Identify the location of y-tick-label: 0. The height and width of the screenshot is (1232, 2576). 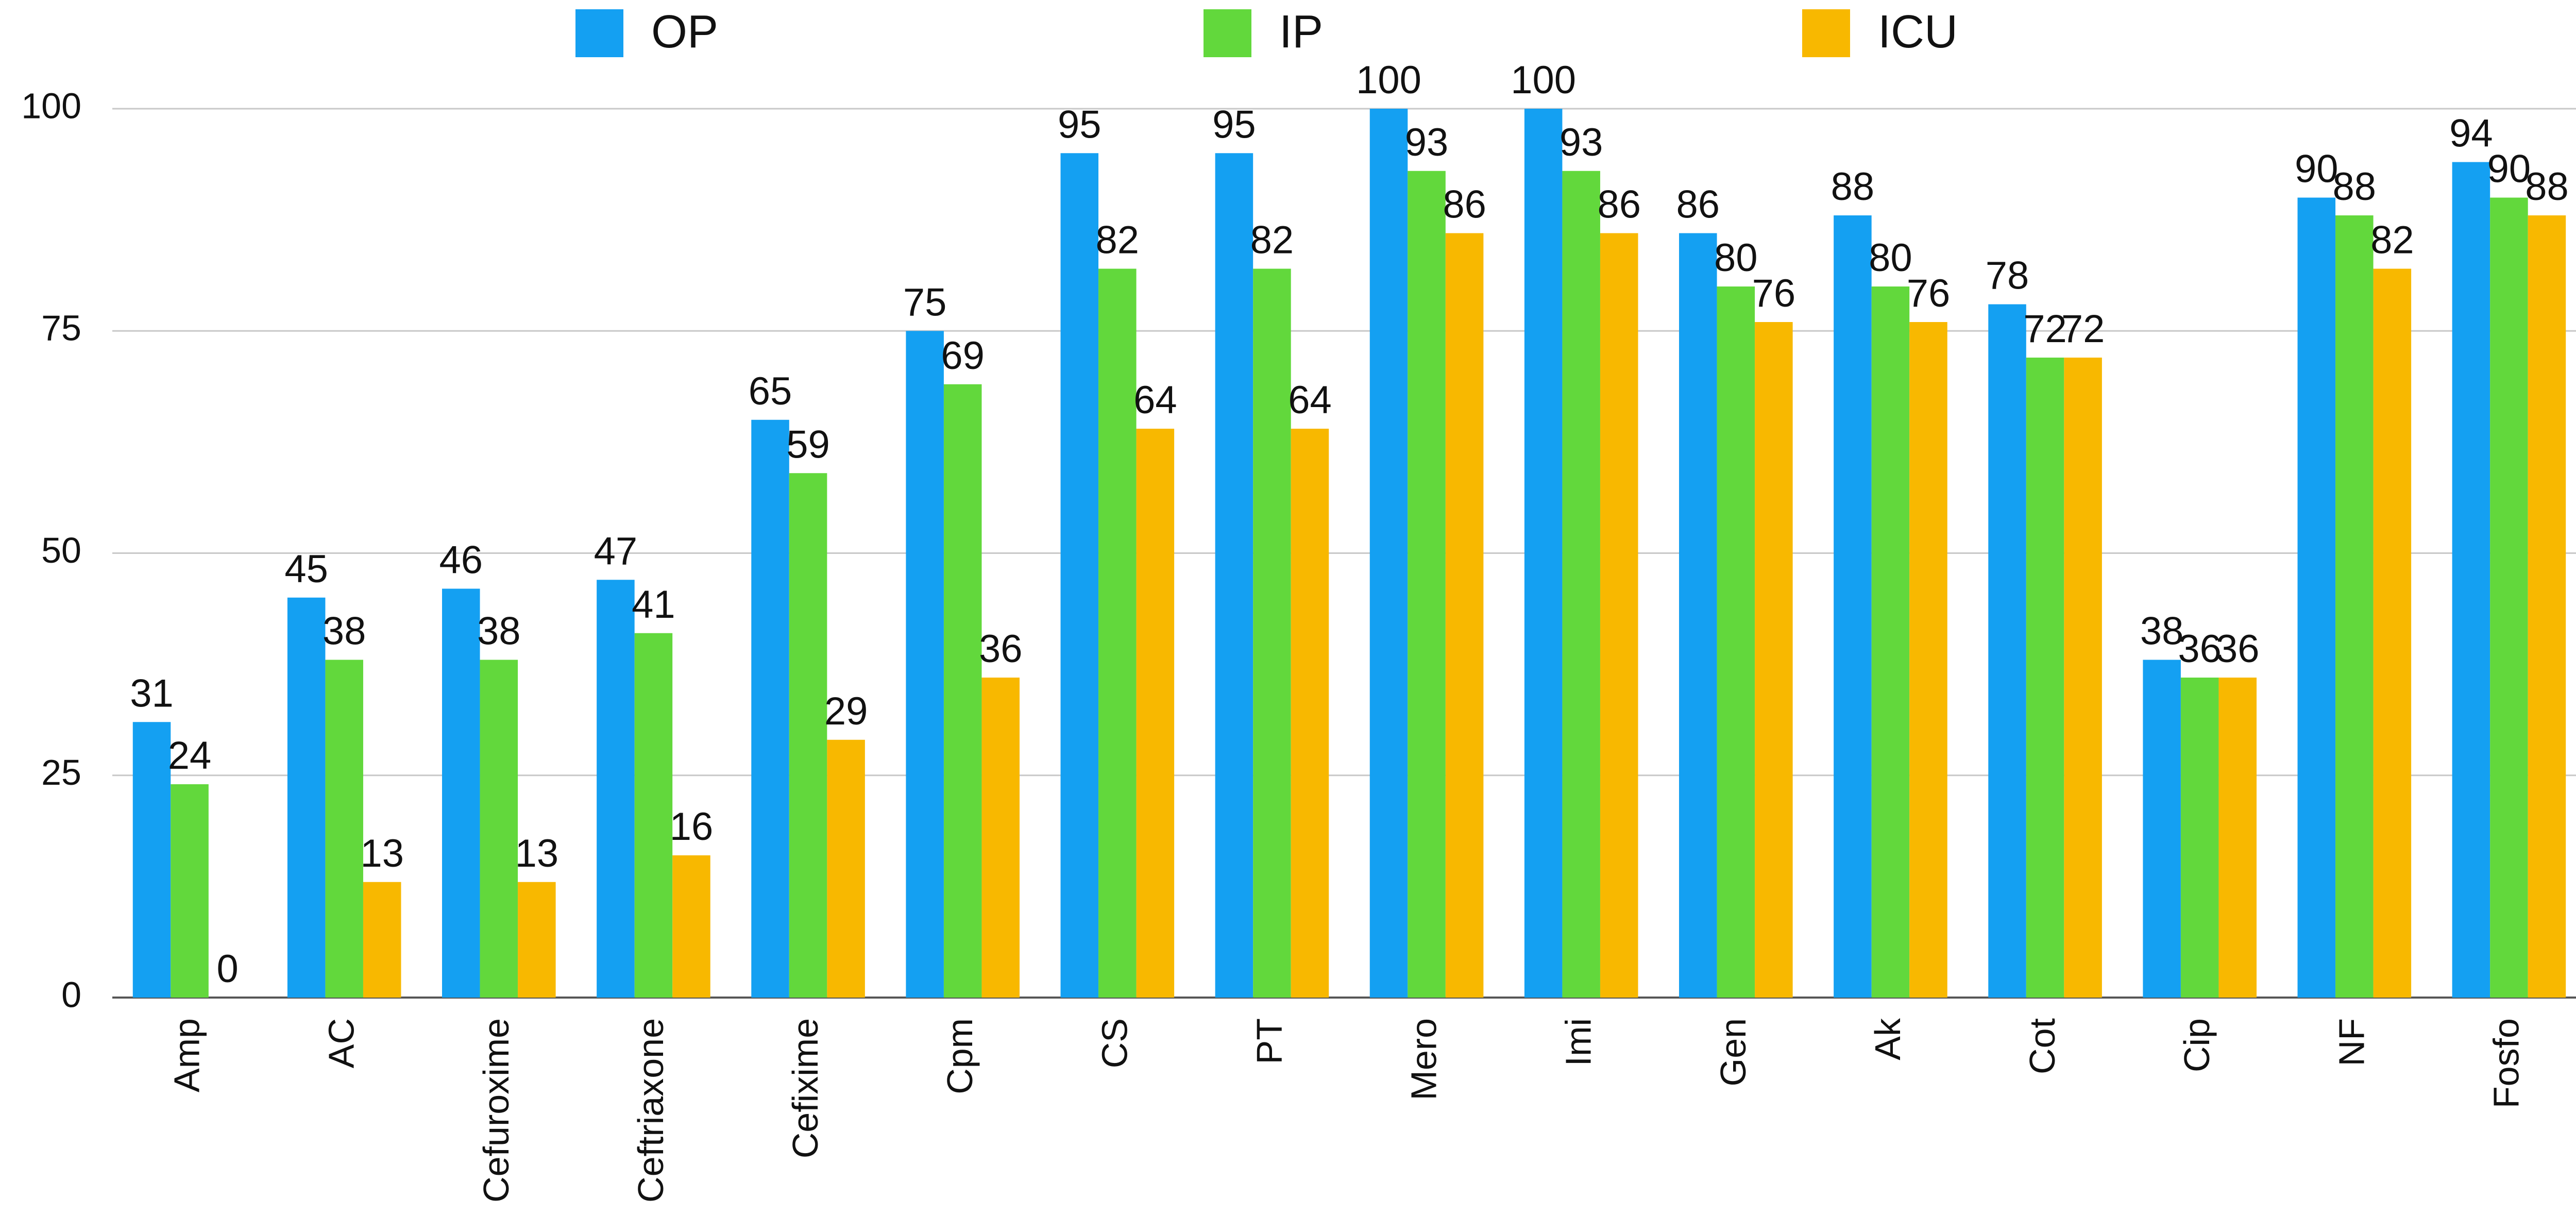
(71, 994).